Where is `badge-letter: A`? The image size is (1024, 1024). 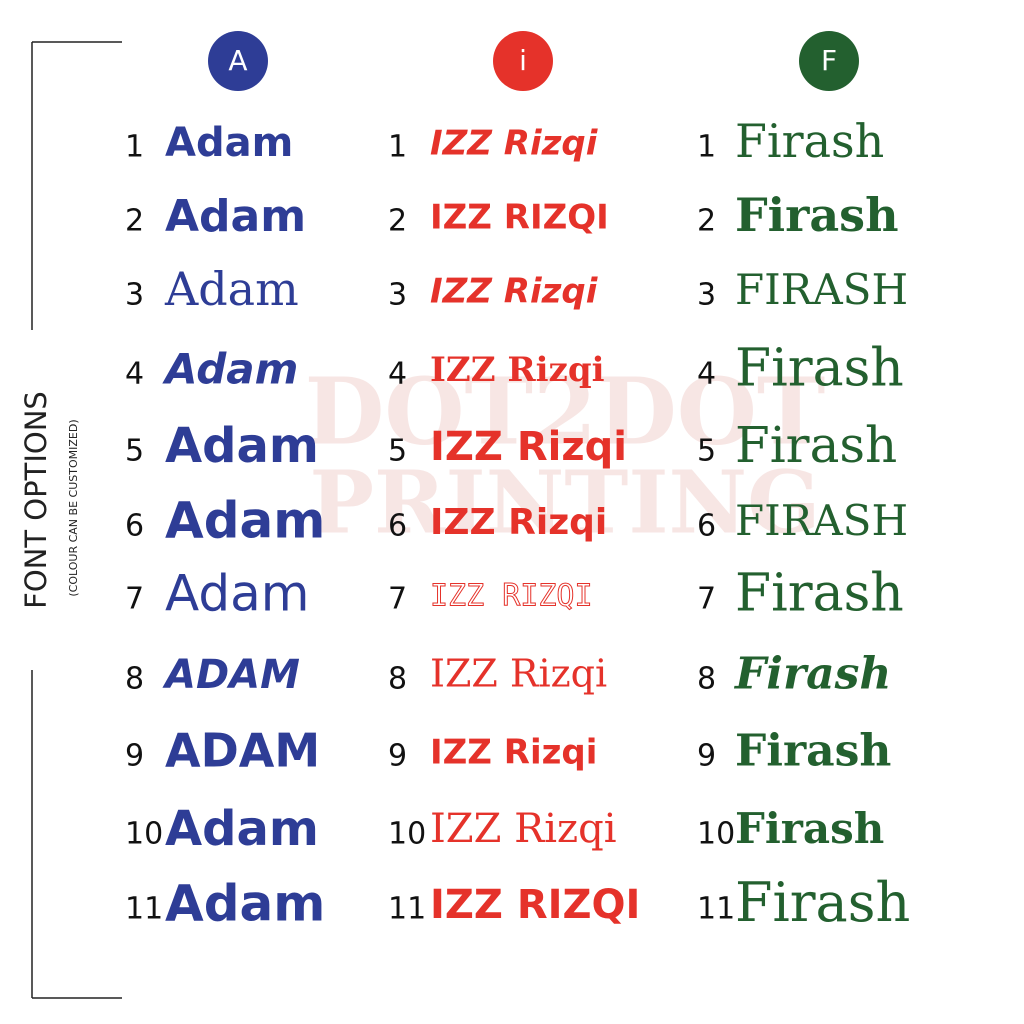 badge-letter: A is located at coordinates (237, 60).